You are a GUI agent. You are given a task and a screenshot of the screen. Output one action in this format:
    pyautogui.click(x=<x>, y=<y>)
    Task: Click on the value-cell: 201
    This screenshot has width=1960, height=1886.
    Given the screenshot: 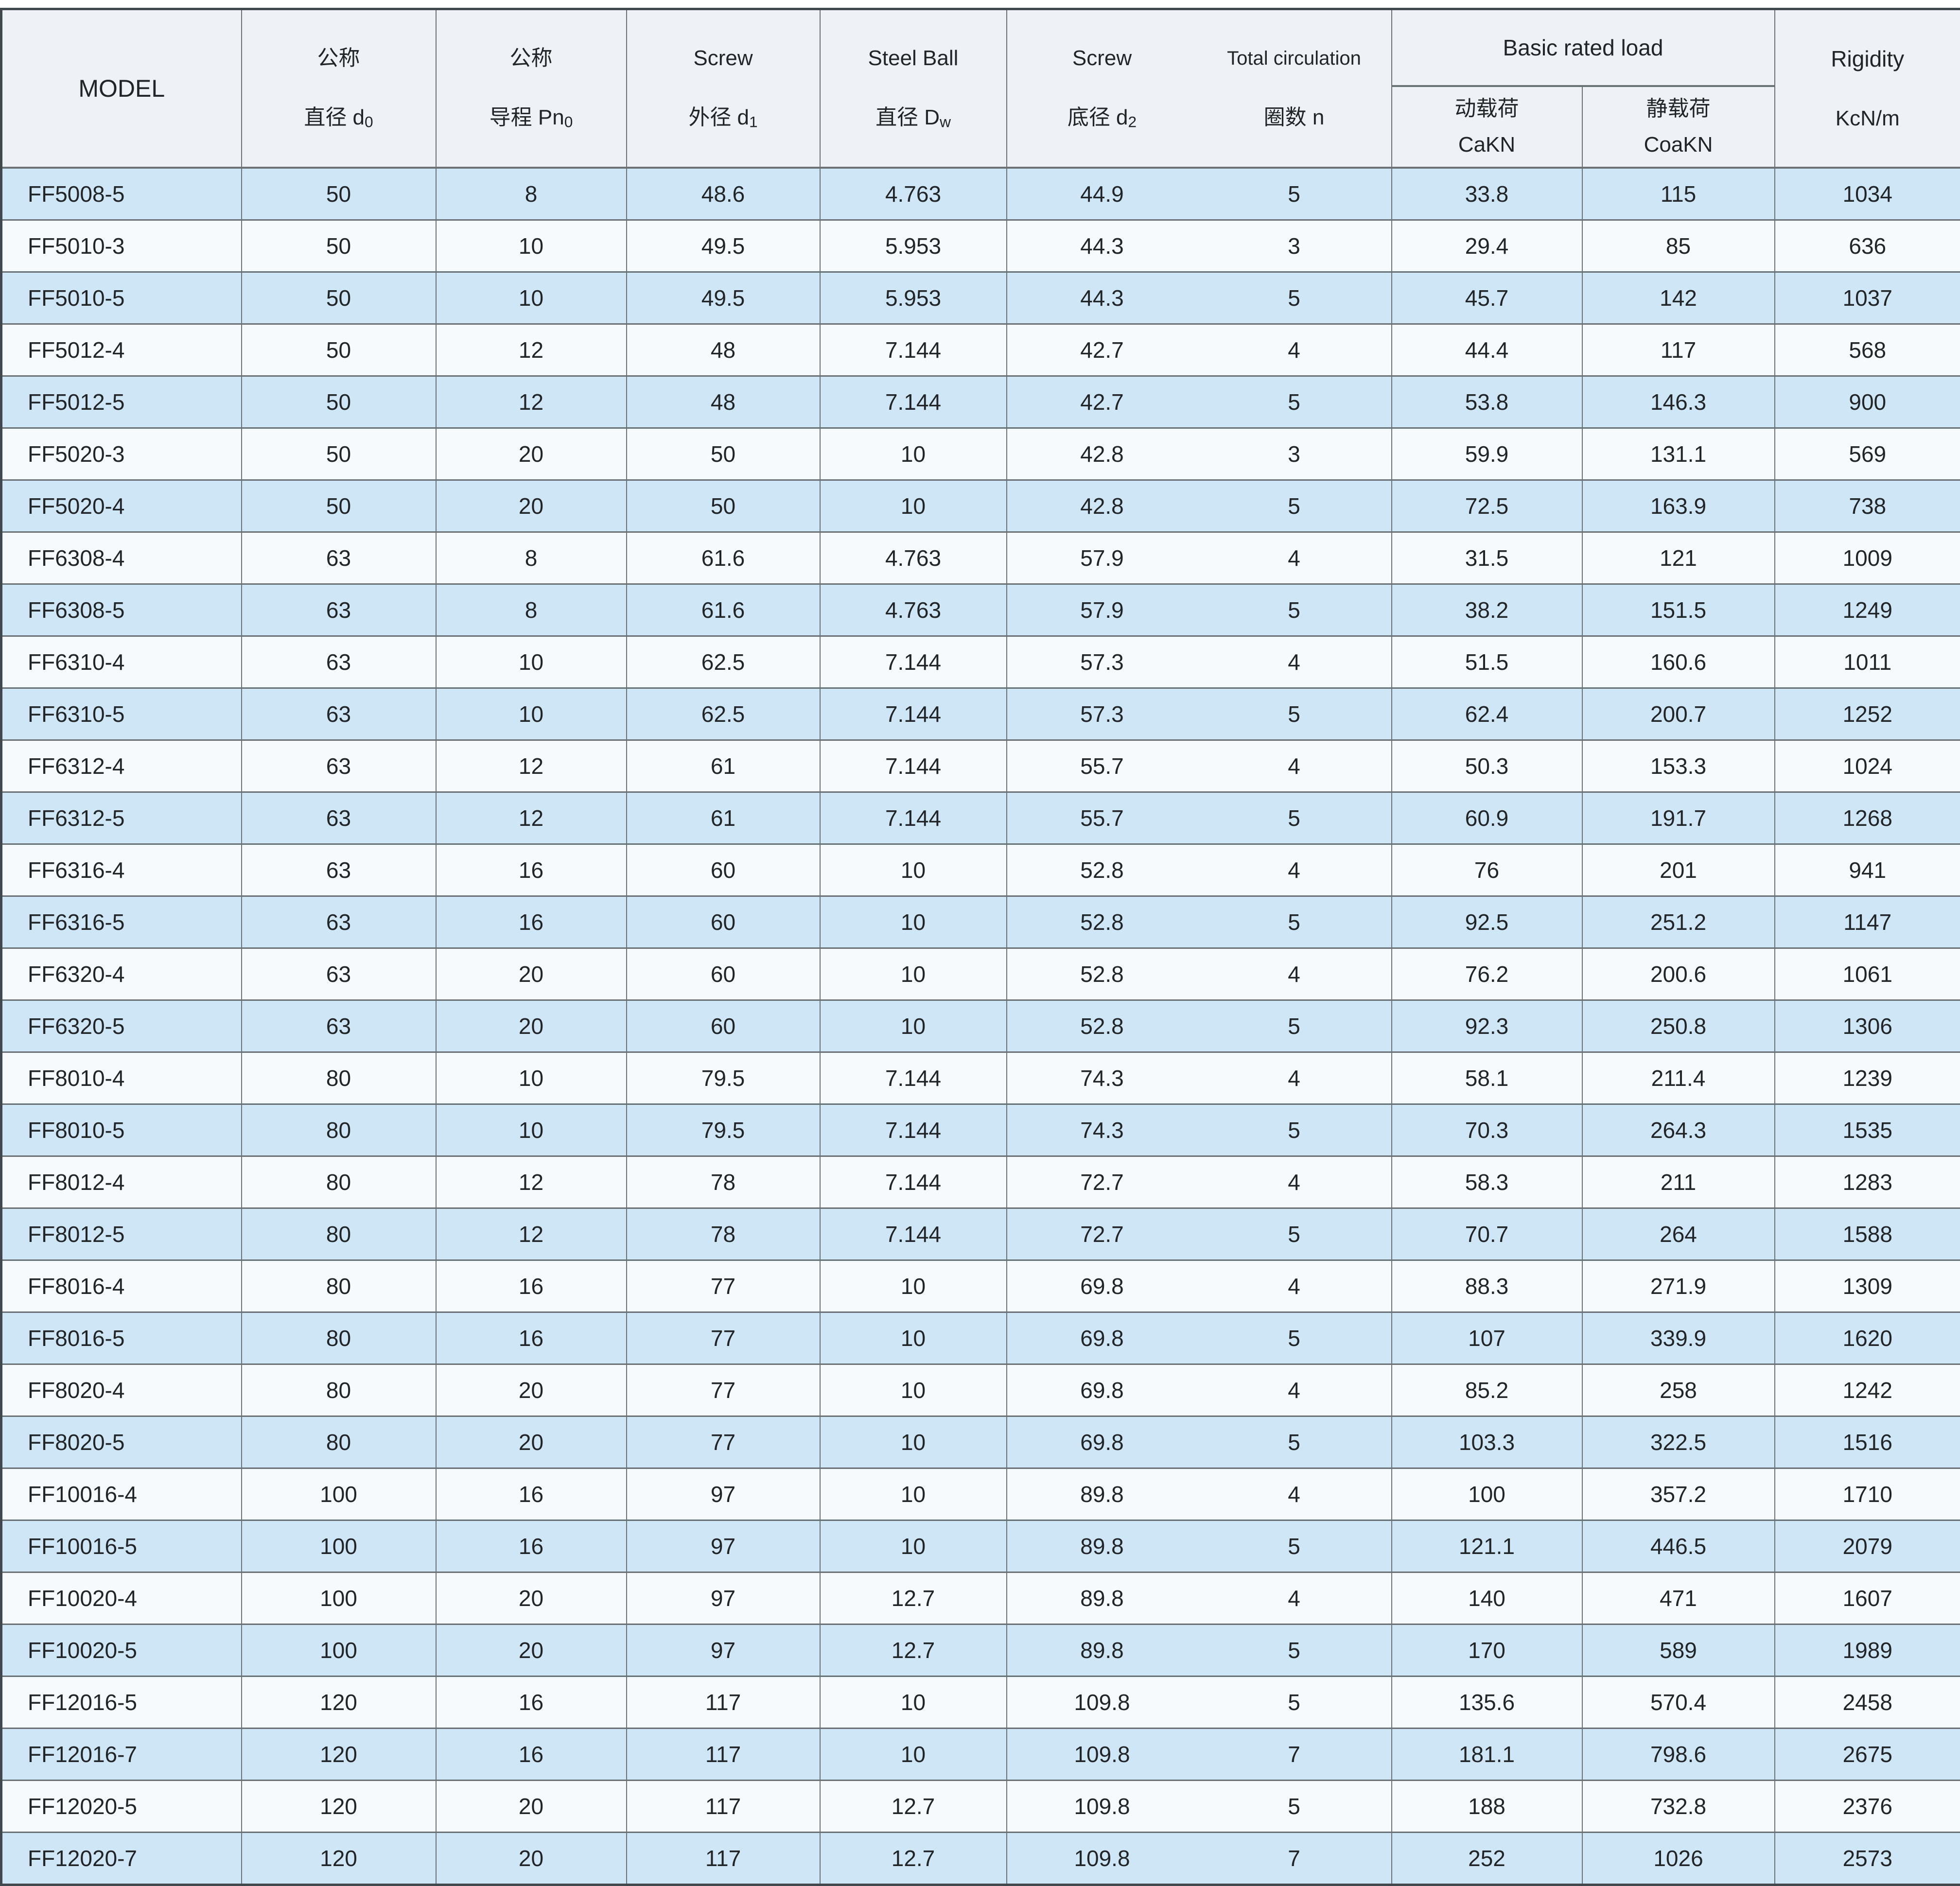 What is the action you would take?
    pyautogui.click(x=1678, y=870)
    